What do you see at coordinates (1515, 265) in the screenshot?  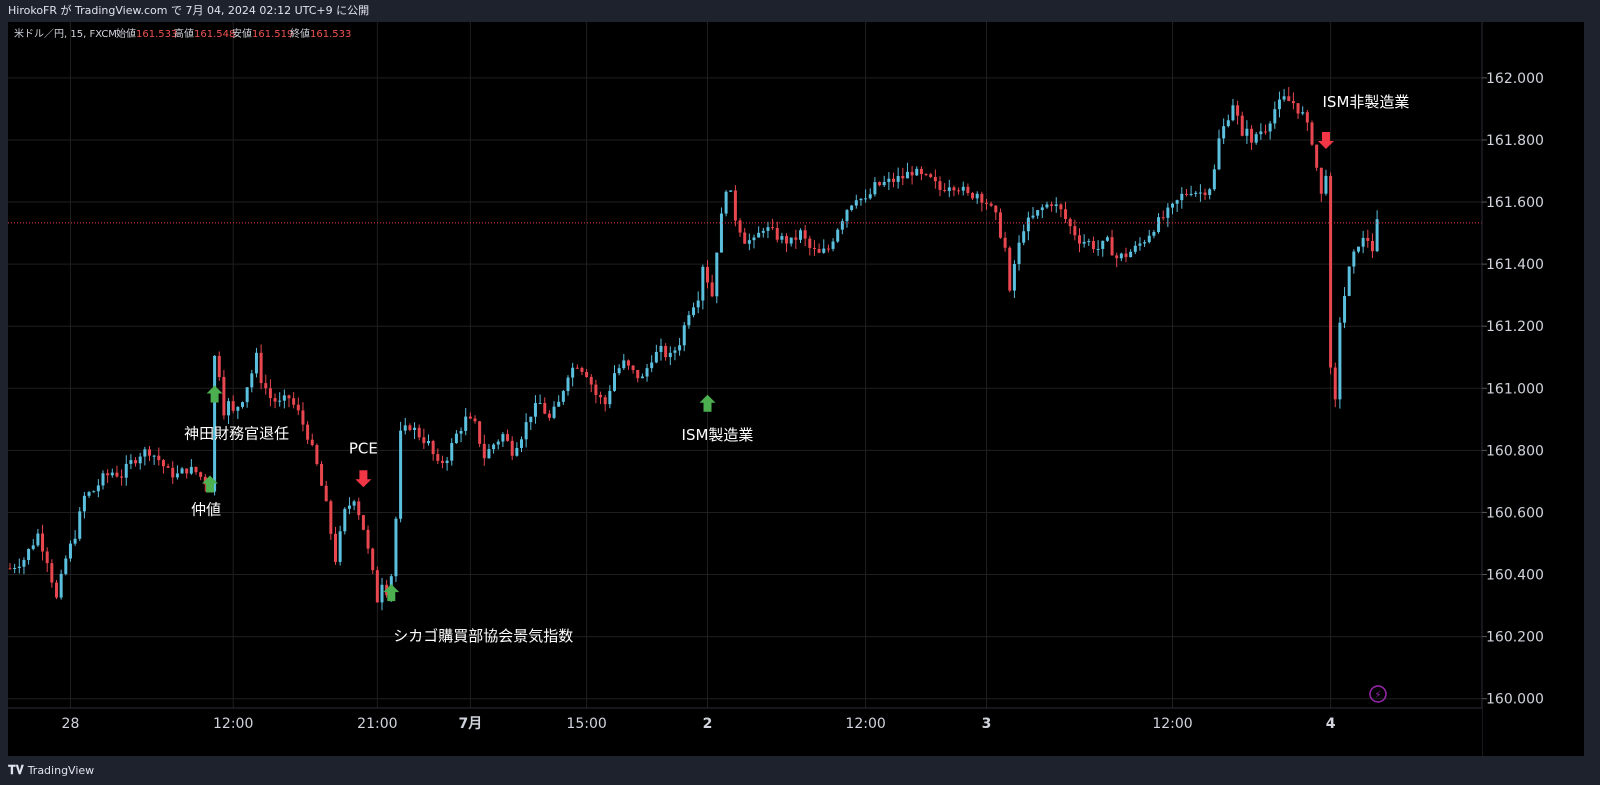 I see `y-tick-label: 161.400` at bounding box center [1515, 265].